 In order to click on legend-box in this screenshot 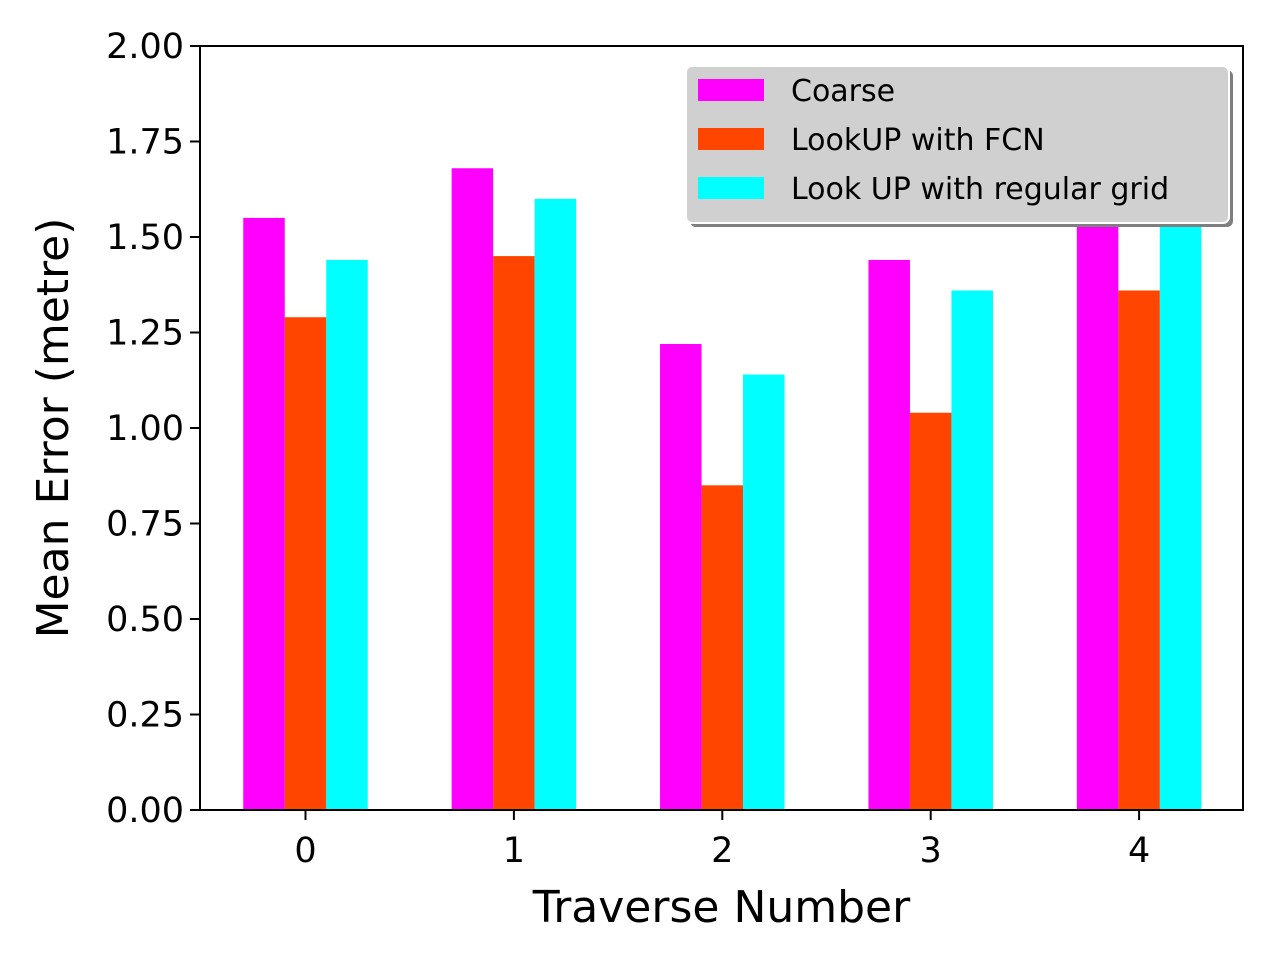, I will do `click(957, 144)`.